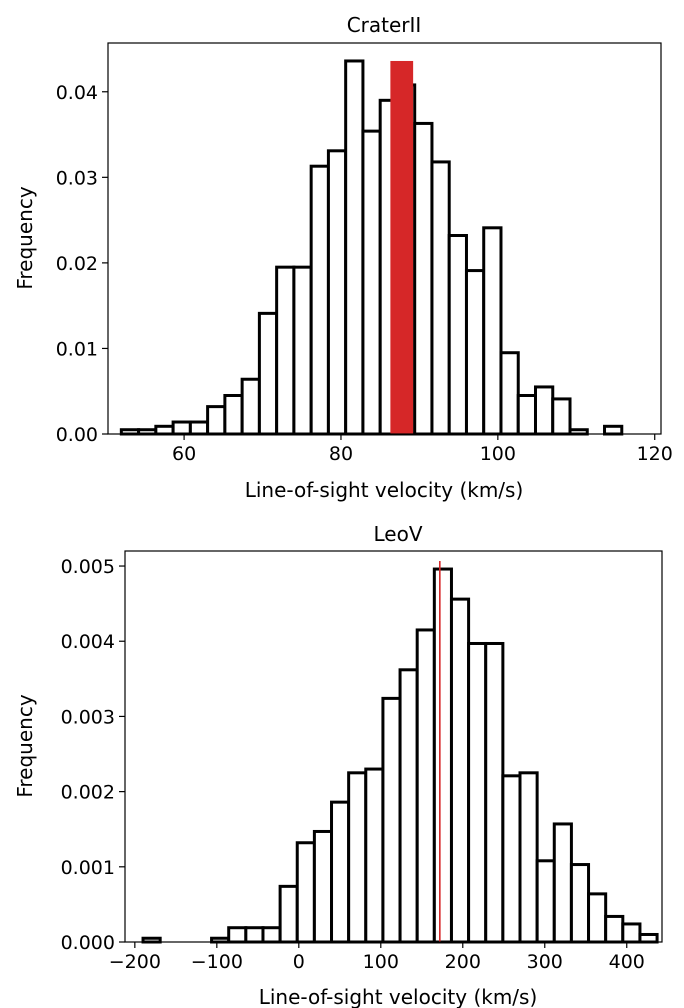 The image size is (684, 1008). Describe the element at coordinates (77, 264) in the screenshot. I see `y-tick-label: 0.02` at that location.